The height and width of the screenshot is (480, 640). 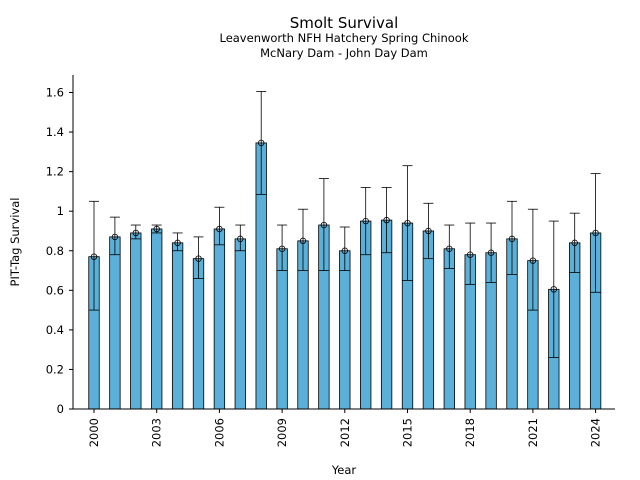 I want to click on point-marker-2007, so click(x=240, y=239).